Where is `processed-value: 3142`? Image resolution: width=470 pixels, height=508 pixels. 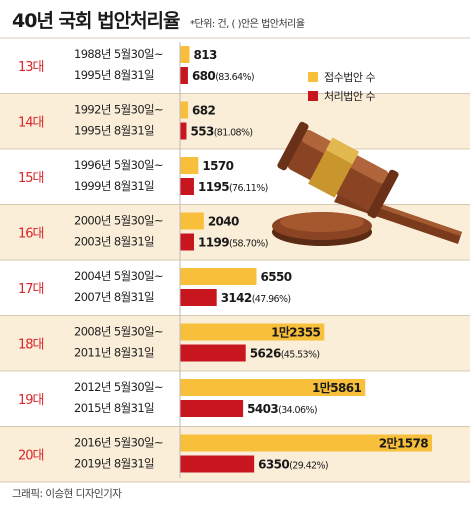 processed-value: 3142 is located at coordinates (236, 298).